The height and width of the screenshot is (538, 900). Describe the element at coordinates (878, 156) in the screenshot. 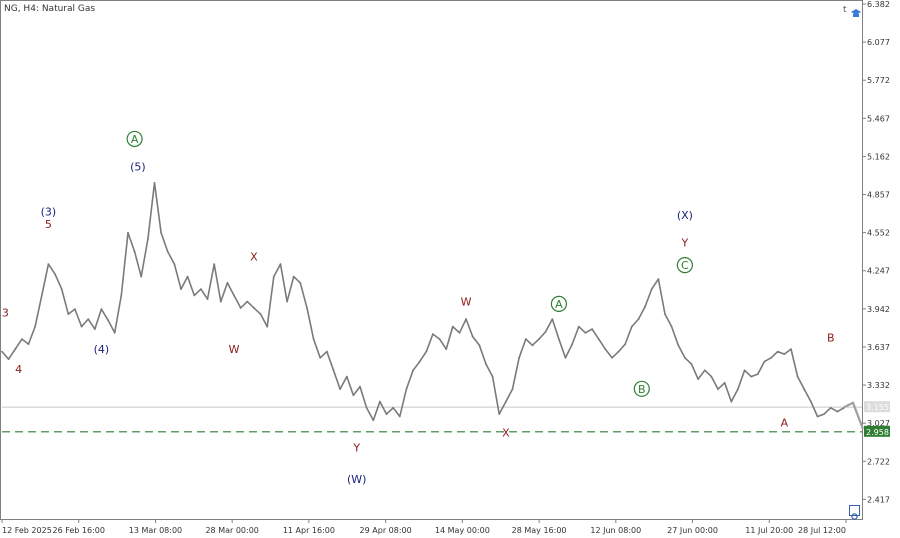

I see `y-tick-label: 5.162` at that location.